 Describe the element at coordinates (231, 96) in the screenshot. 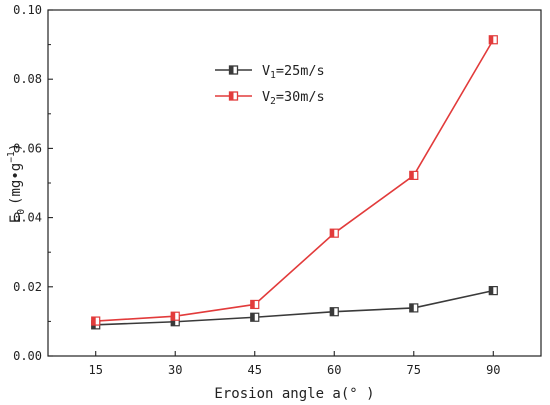

I see `legend-marker-v2-half` at that location.